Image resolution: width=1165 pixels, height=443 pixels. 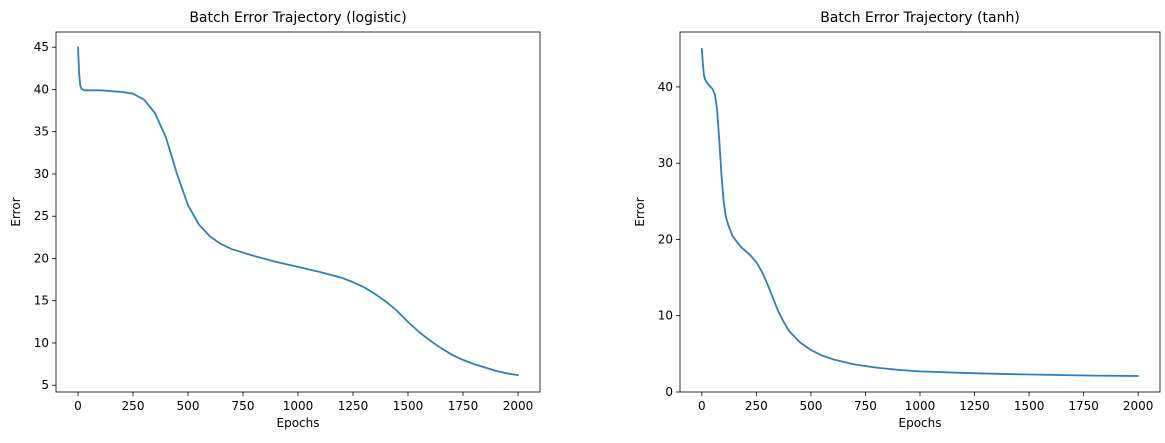 I want to click on chart-title: Batch Error Trajectory (tanh), so click(x=920, y=18).